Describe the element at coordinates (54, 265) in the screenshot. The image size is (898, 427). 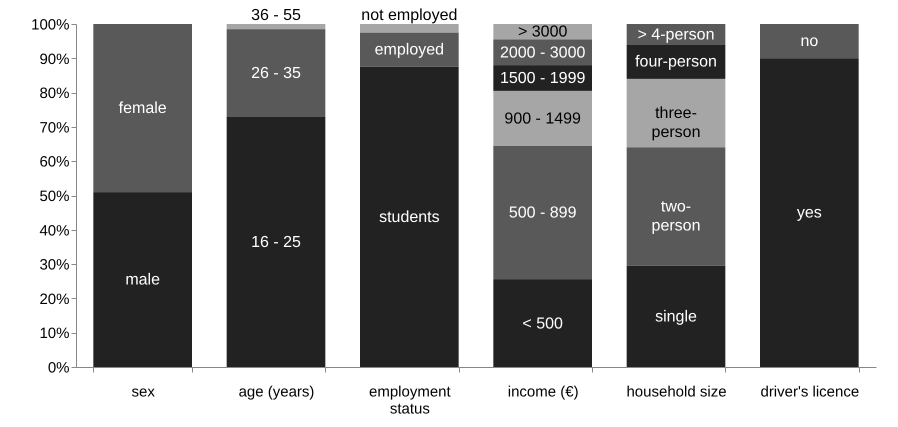
I see `y-tick-label: 30%` at that location.